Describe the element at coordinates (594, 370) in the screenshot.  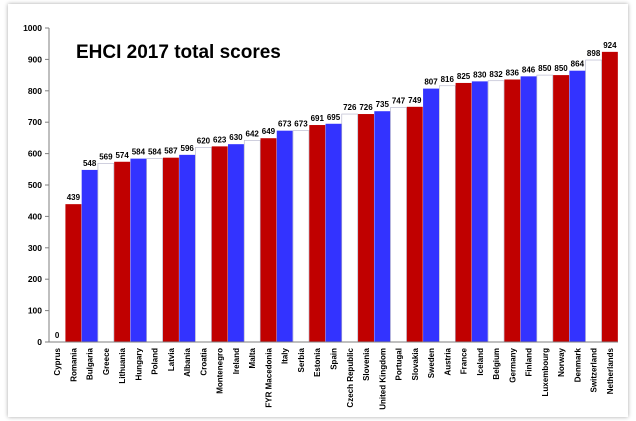
I see `category-label: Switzerland` at that location.